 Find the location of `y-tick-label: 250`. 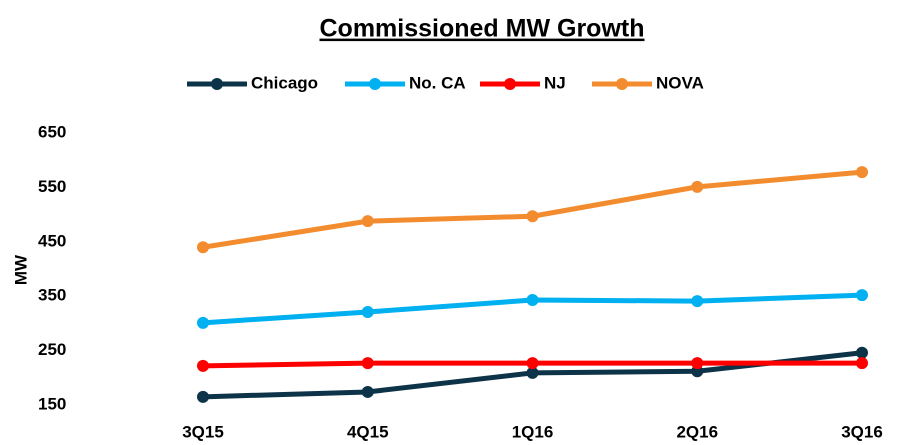

y-tick-label: 250 is located at coordinates (52, 349).